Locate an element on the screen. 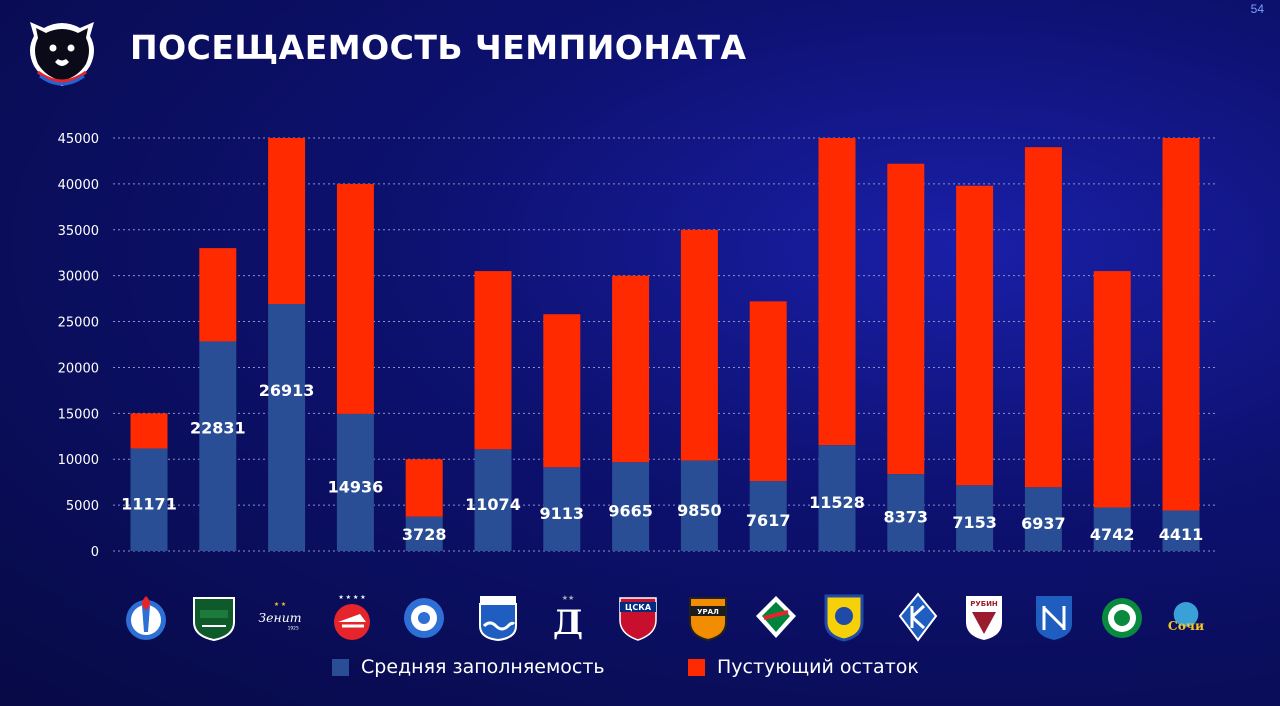 This screenshot has width=1280, height=706. legend-item-attendance: Средняя заполняемость is located at coordinates (468, 667).